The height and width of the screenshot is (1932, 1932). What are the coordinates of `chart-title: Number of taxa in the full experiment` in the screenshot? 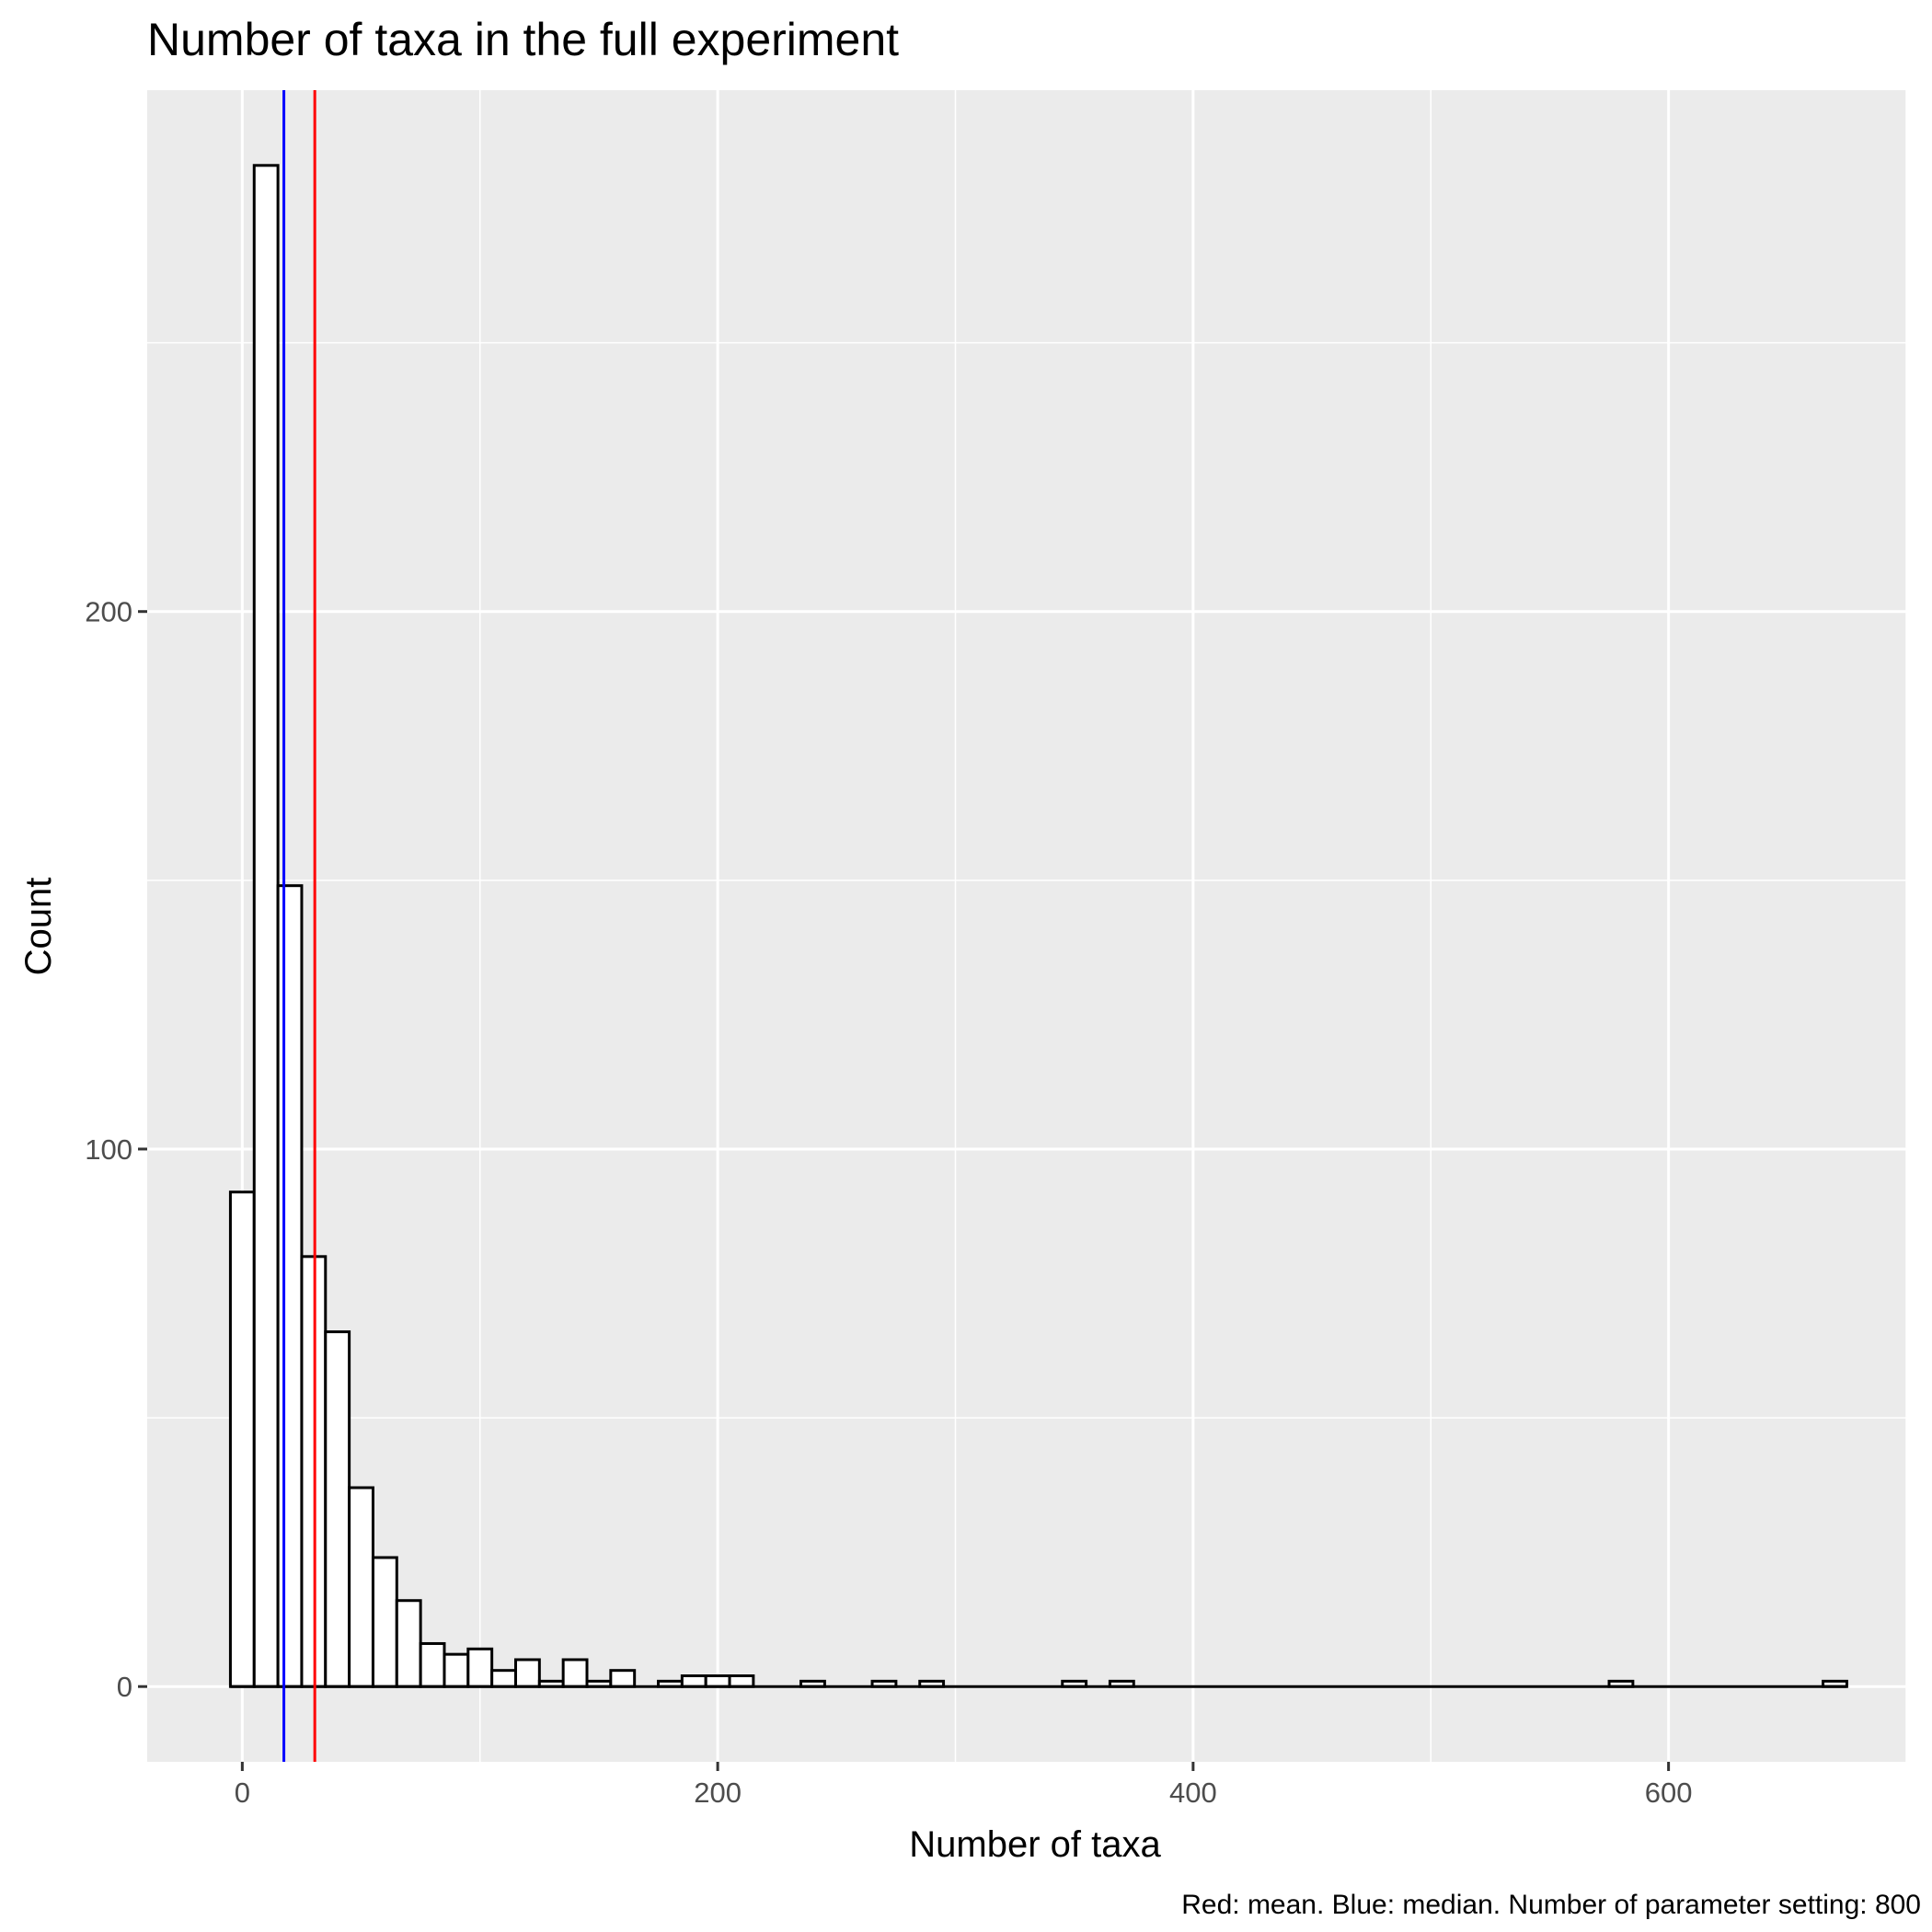 It's located at (523, 39).